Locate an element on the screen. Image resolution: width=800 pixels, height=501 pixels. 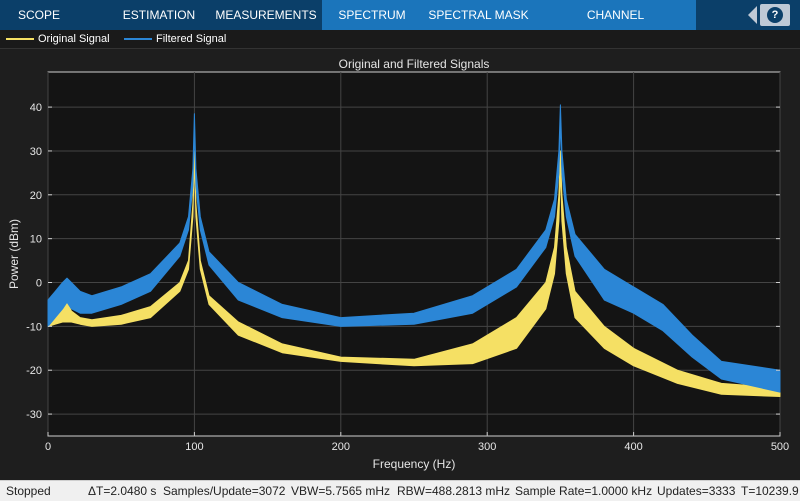
x-tick-label: 400 is located at coordinates (633, 447).